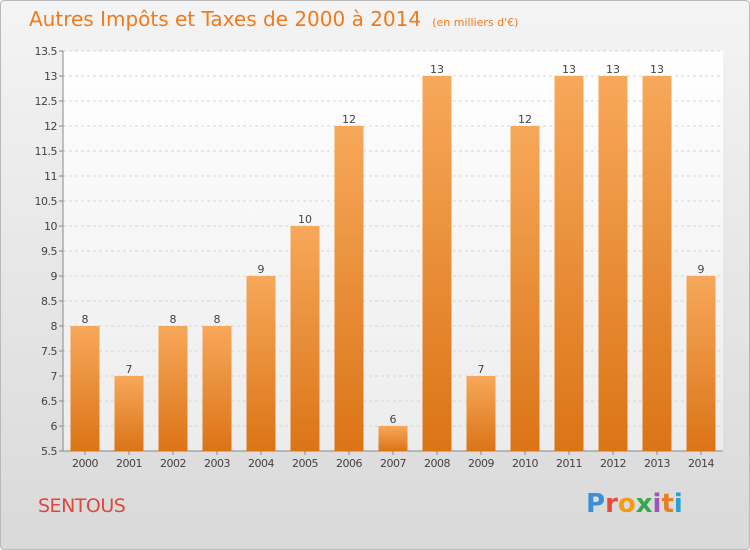 The width and height of the screenshot is (750, 550). What do you see at coordinates (613, 463) in the screenshot?
I see `x-tick-label: 2012` at bounding box center [613, 463].